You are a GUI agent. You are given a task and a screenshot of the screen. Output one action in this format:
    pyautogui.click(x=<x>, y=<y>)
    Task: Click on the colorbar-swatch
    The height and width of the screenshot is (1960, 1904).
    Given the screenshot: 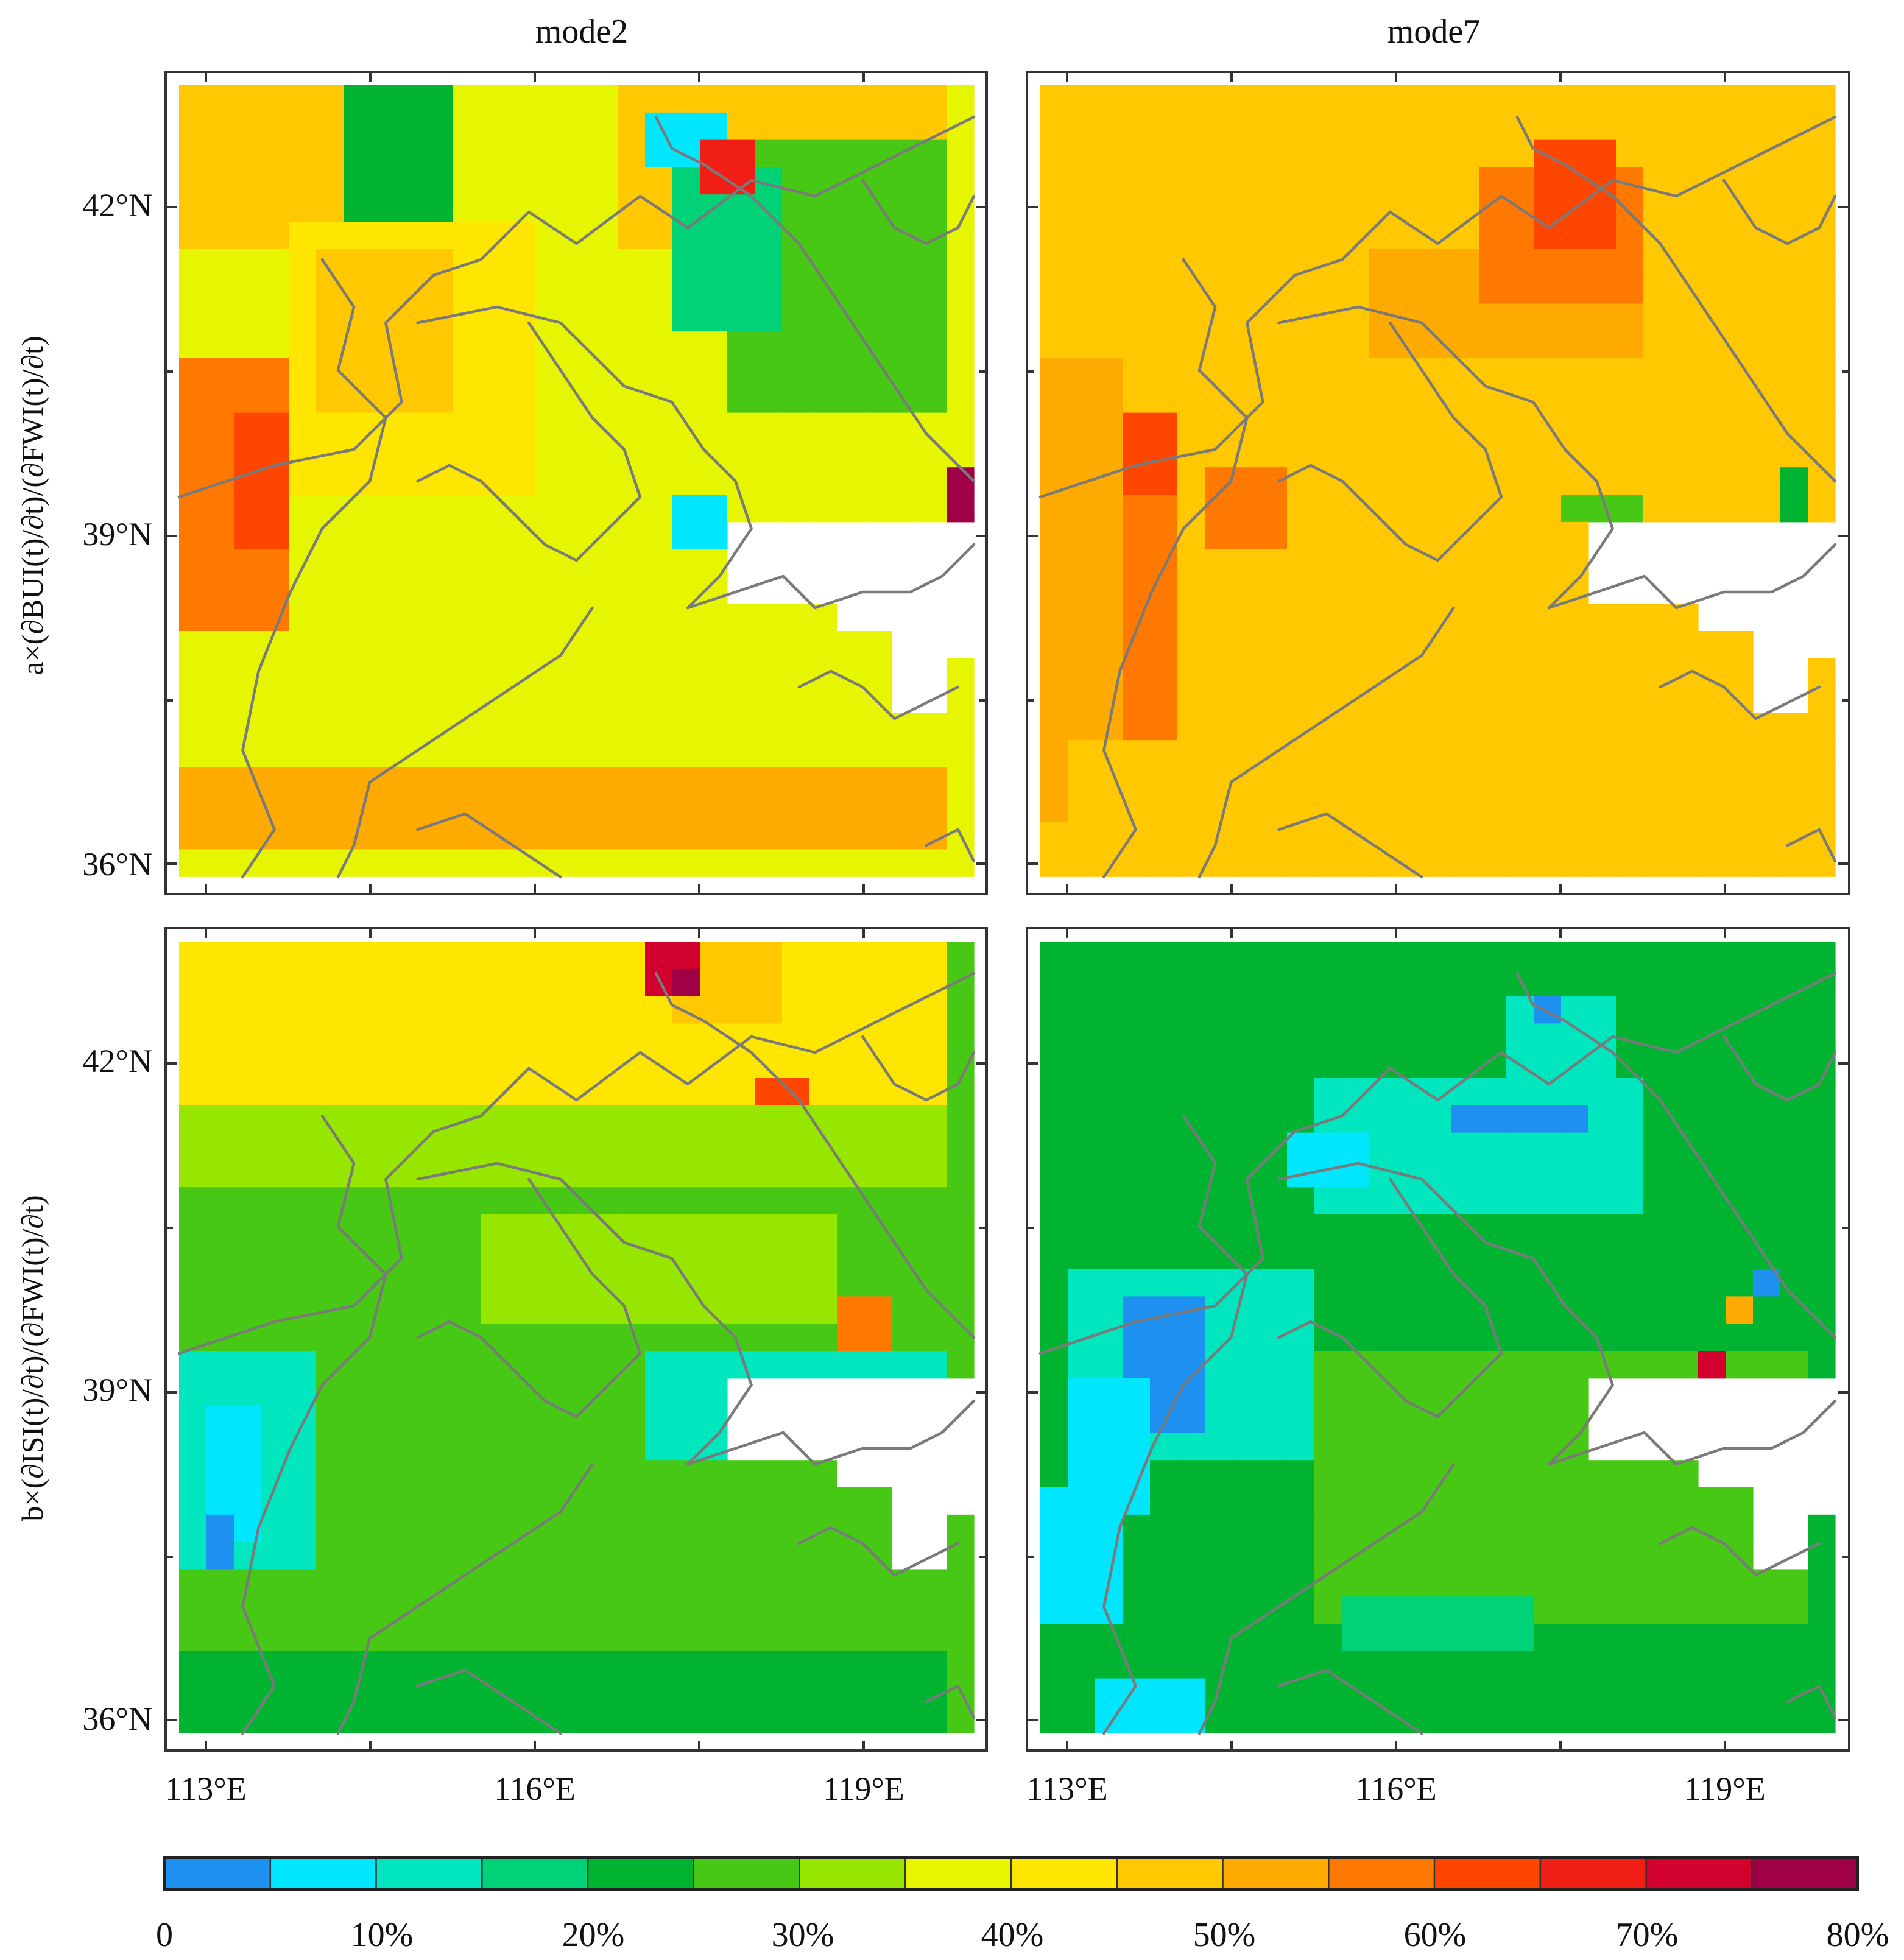 What is the action you would take?
    pyautogui.click(x=1275, y=1873)
    